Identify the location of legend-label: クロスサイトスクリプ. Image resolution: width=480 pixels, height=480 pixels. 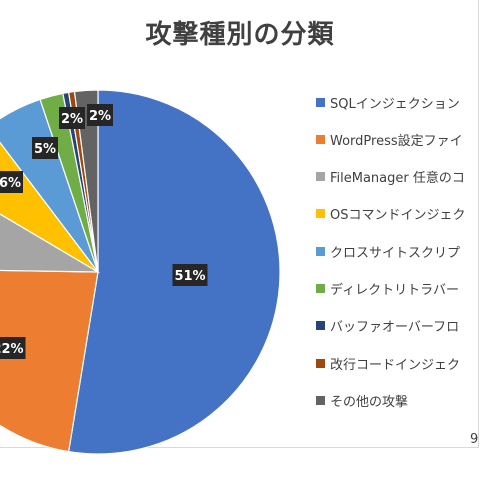
(395, 253).